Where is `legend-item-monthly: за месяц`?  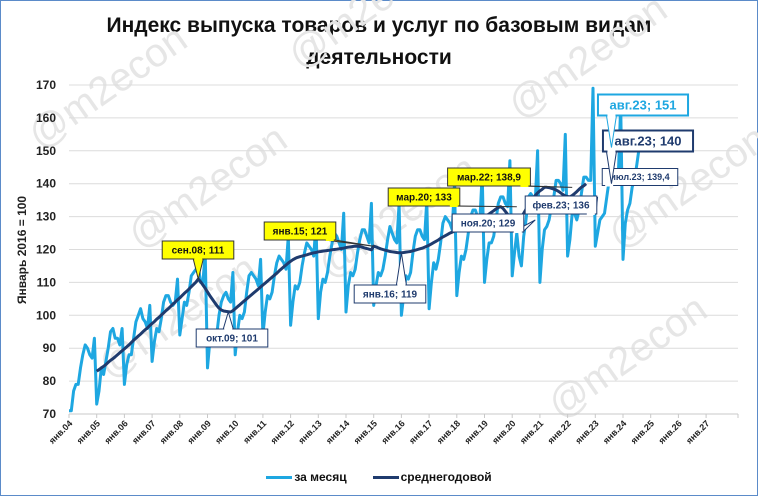
legend-item-monthly: за месяц is located at coordinates (306, 477).